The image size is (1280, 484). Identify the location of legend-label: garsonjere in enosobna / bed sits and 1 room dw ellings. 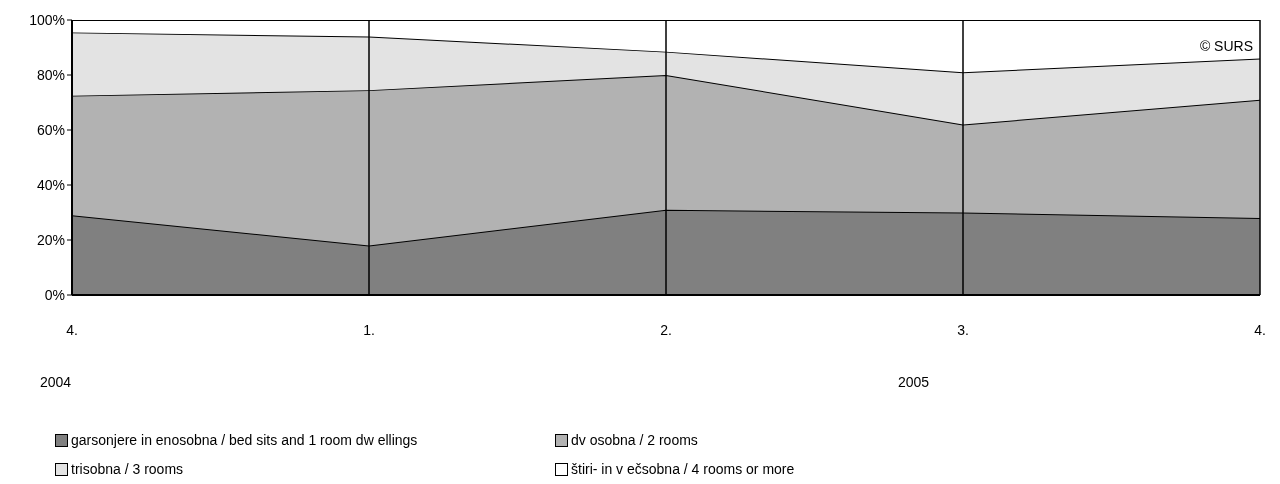
(244, 440).